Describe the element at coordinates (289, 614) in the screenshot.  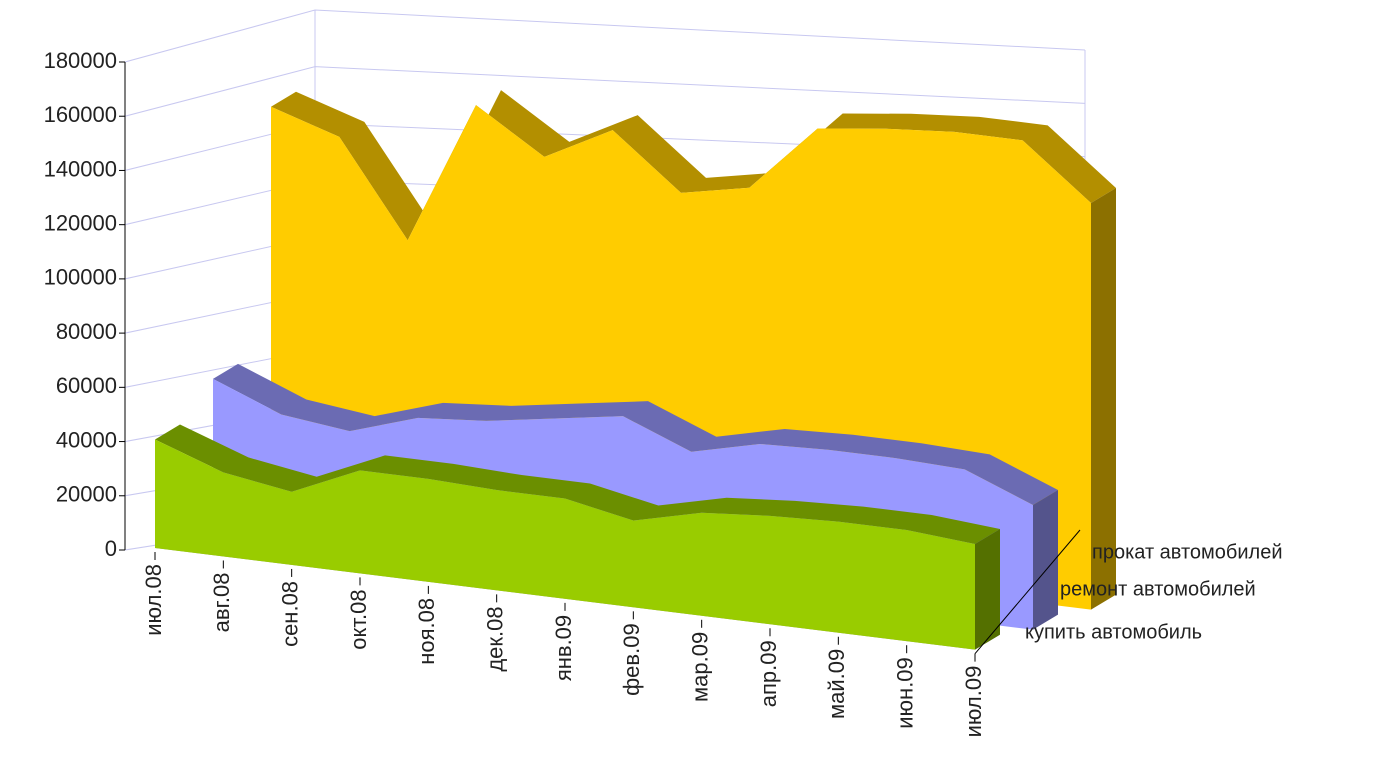
I see `x-tick-label: сен.08` at that location.